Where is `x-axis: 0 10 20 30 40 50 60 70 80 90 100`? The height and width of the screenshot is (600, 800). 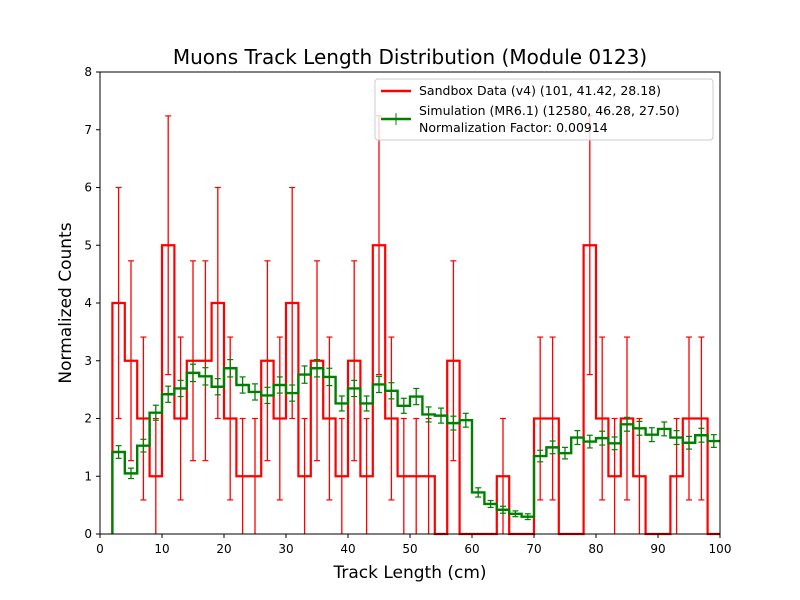 x-axis: 0 10 20 30 40 50 60 70 80 90 100 is located at coordinates (413, 545).